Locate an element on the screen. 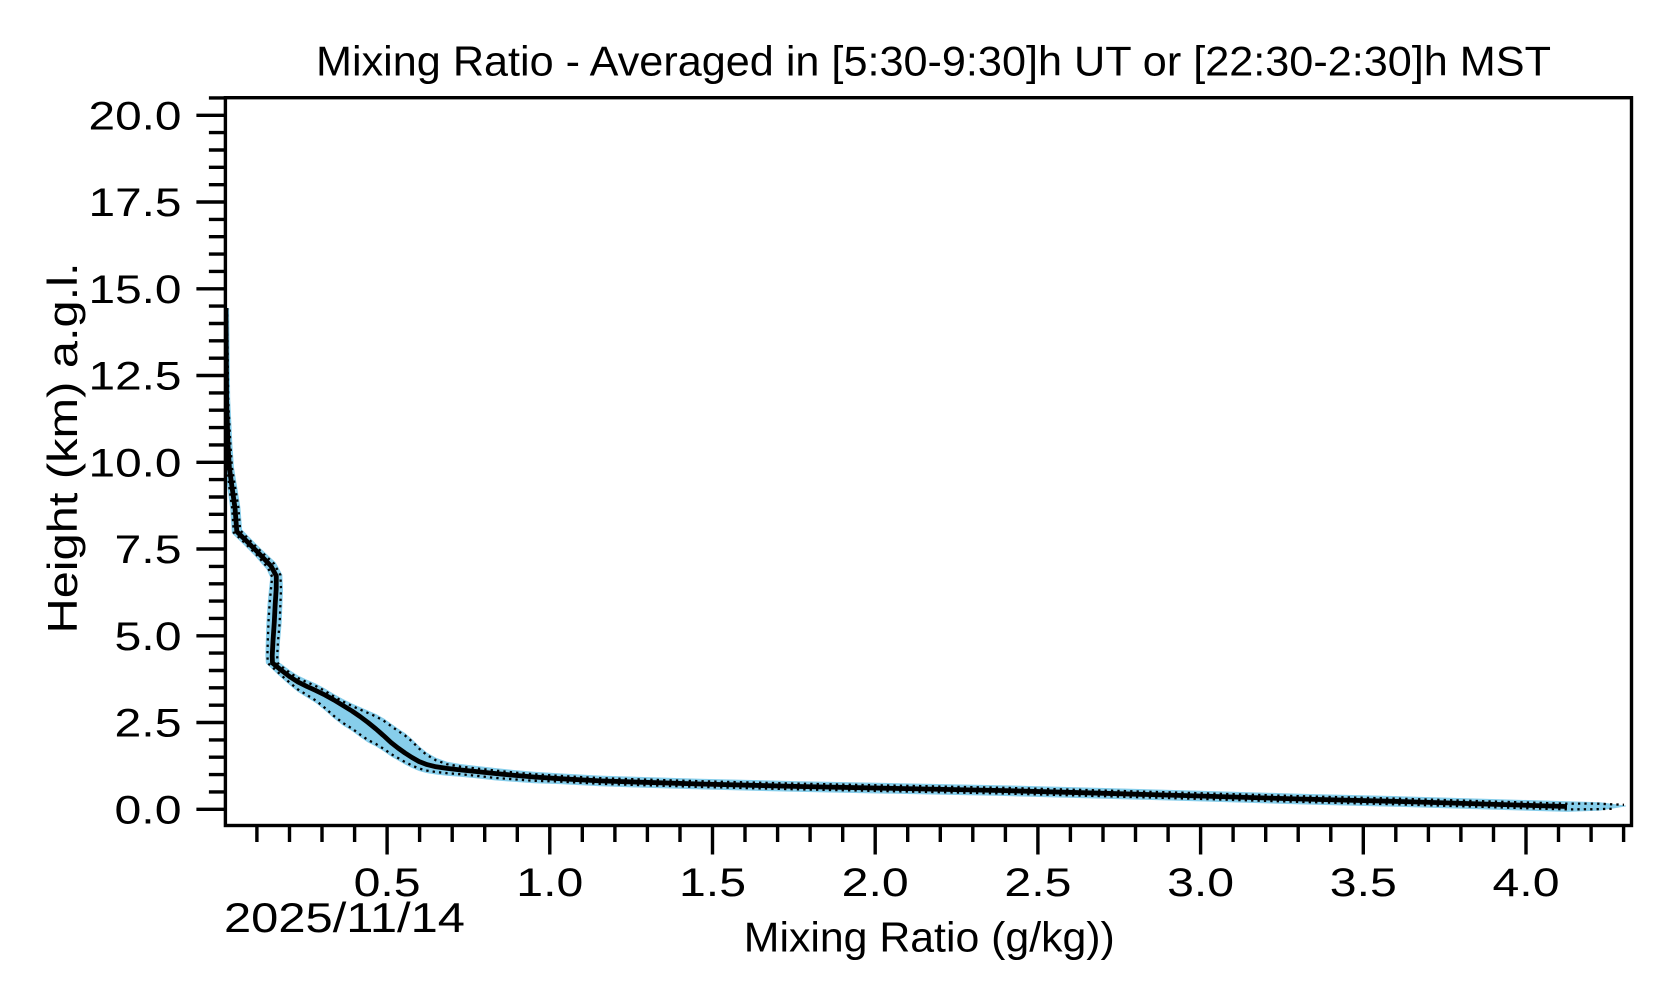 The image size is (1676, 1003). svg-text: 2.0 is located at coordinates (875, 883).